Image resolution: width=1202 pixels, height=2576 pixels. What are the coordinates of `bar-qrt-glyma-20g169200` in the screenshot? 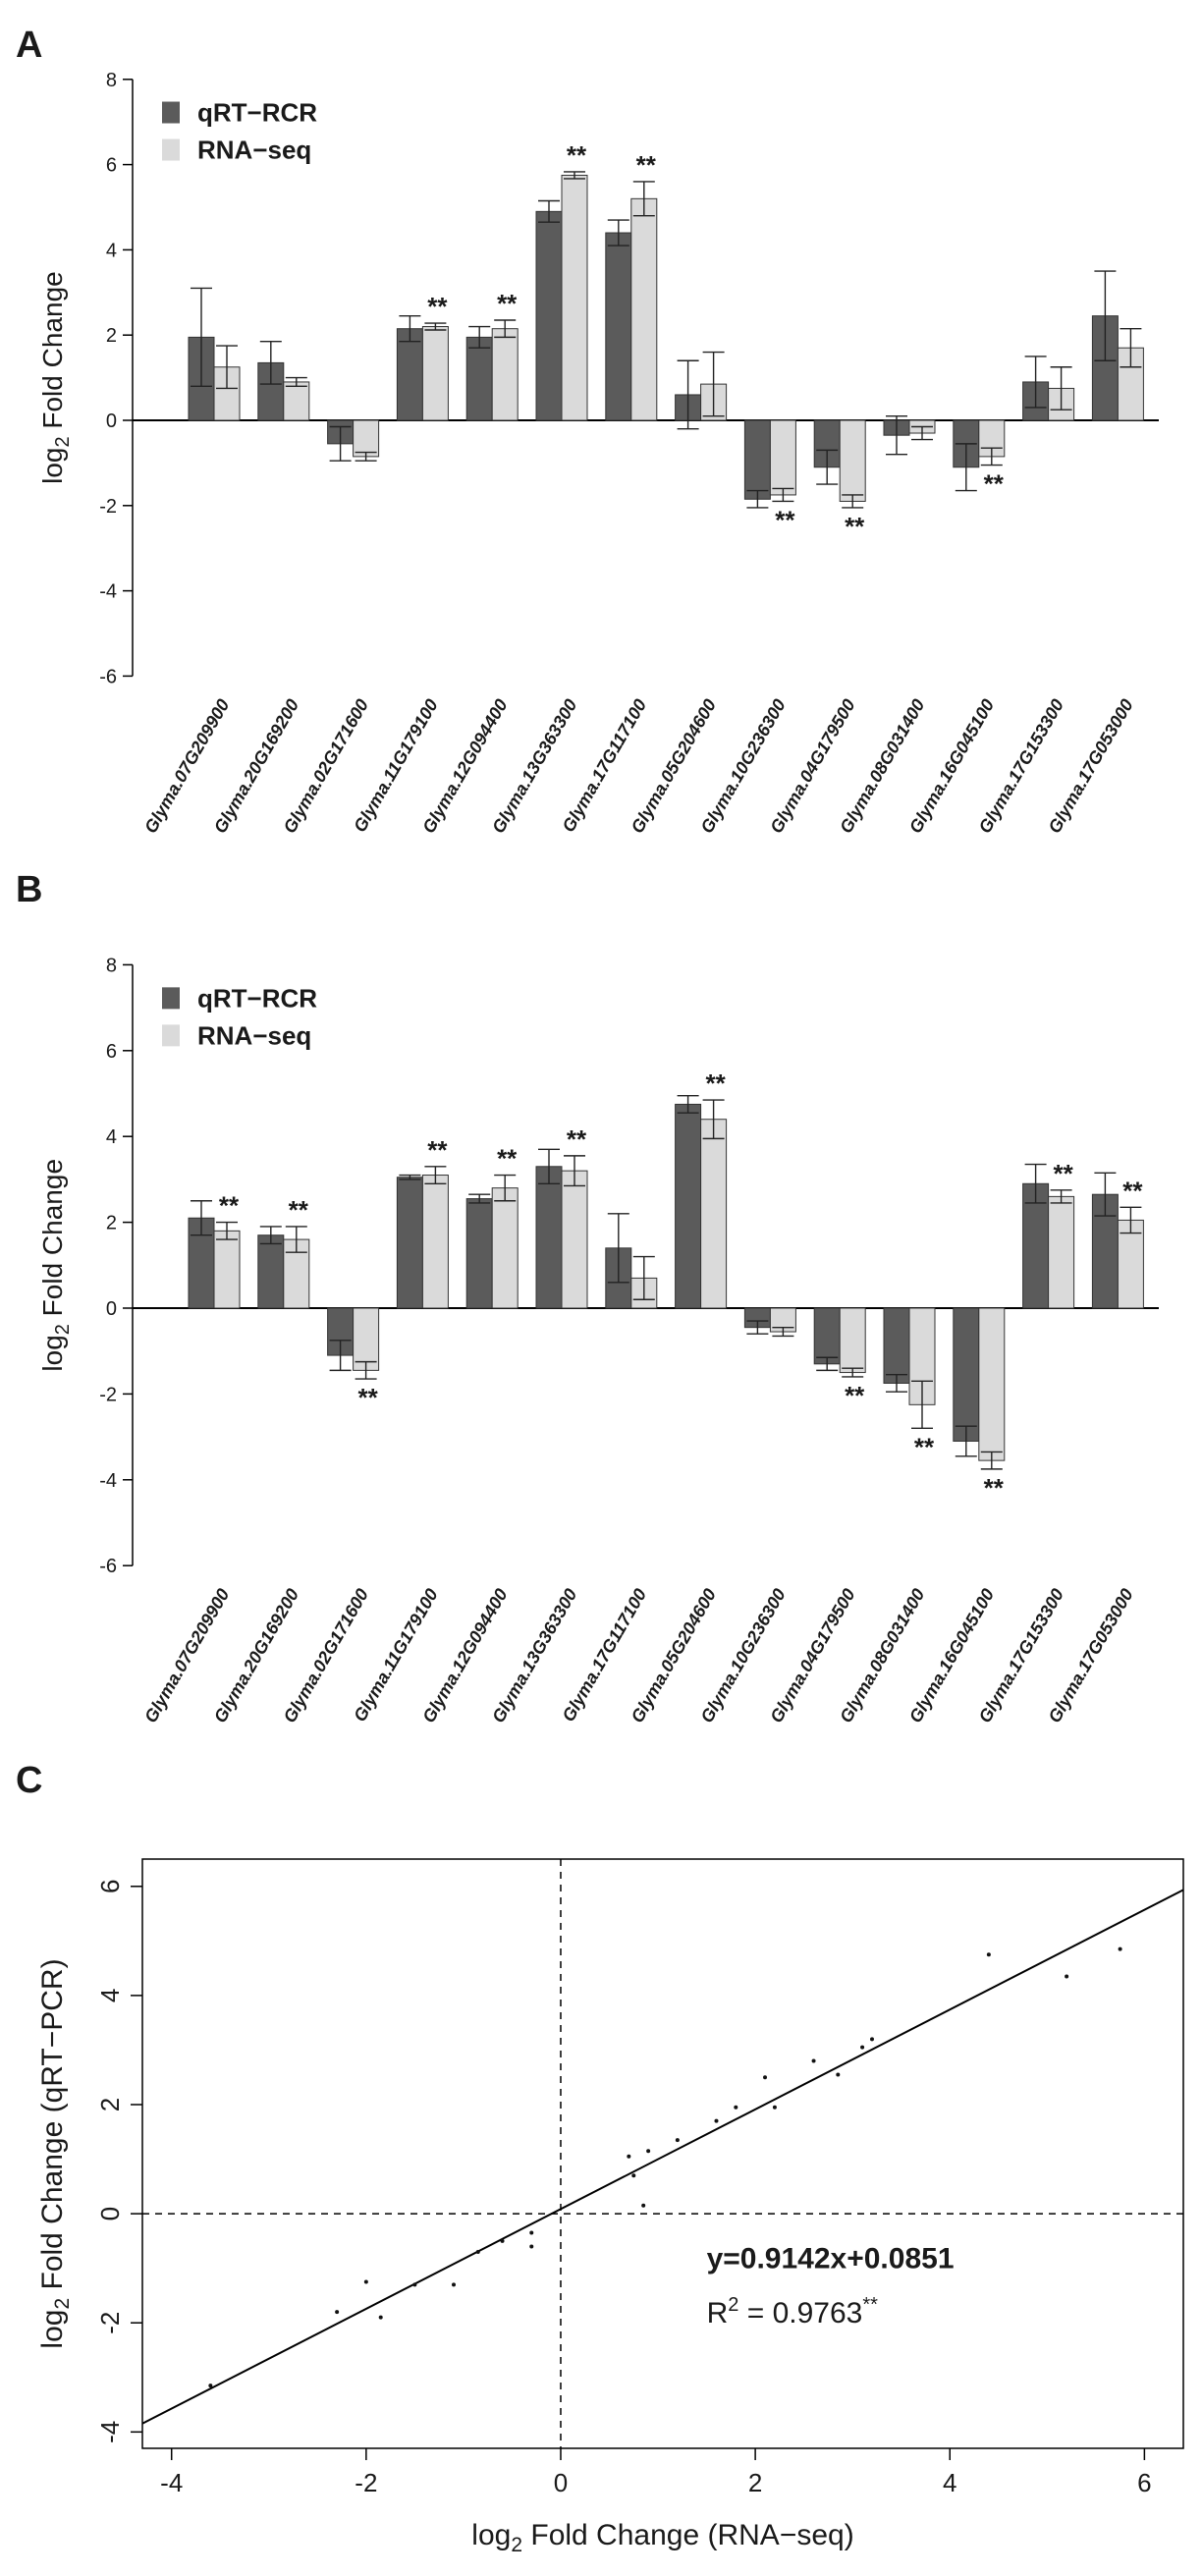 It's located at (271, 1271).